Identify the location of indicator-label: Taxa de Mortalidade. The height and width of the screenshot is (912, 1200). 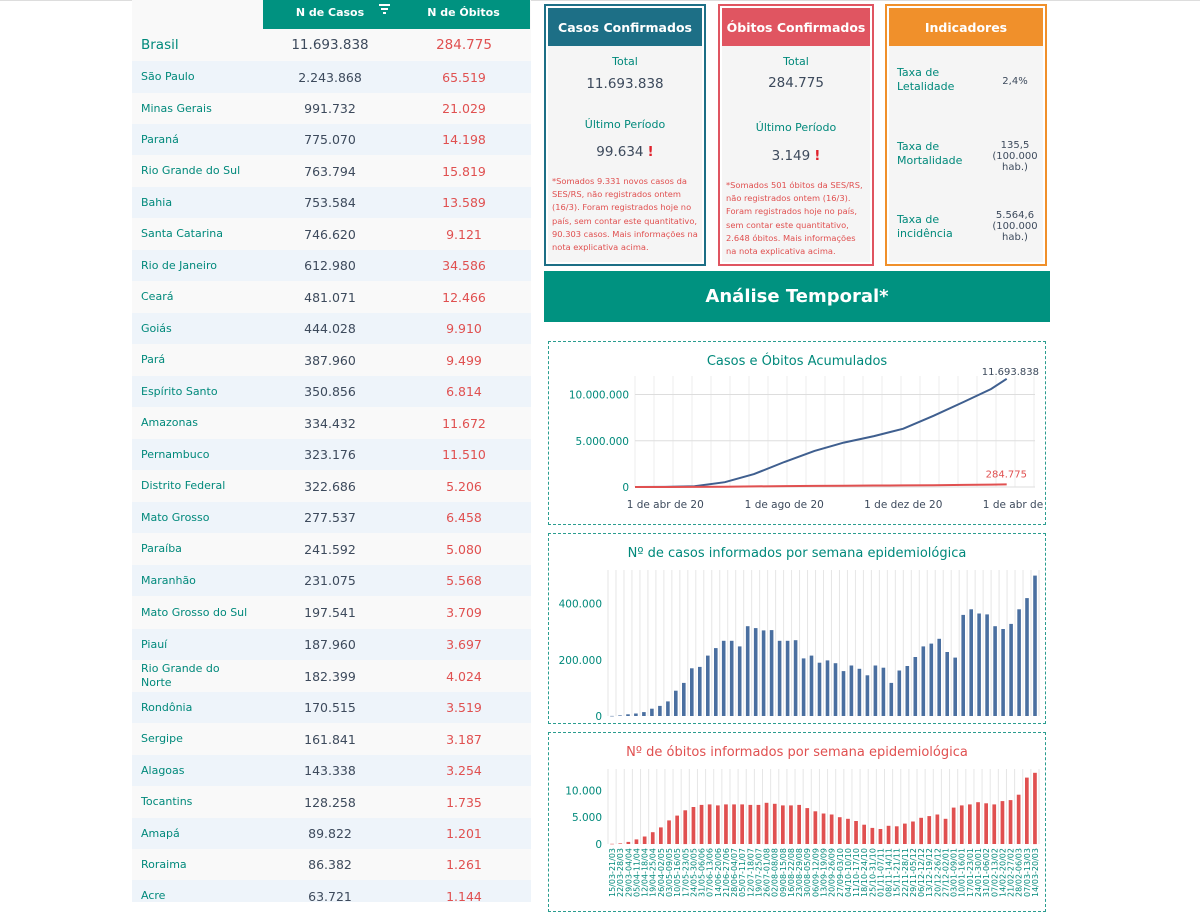
(930, 153).